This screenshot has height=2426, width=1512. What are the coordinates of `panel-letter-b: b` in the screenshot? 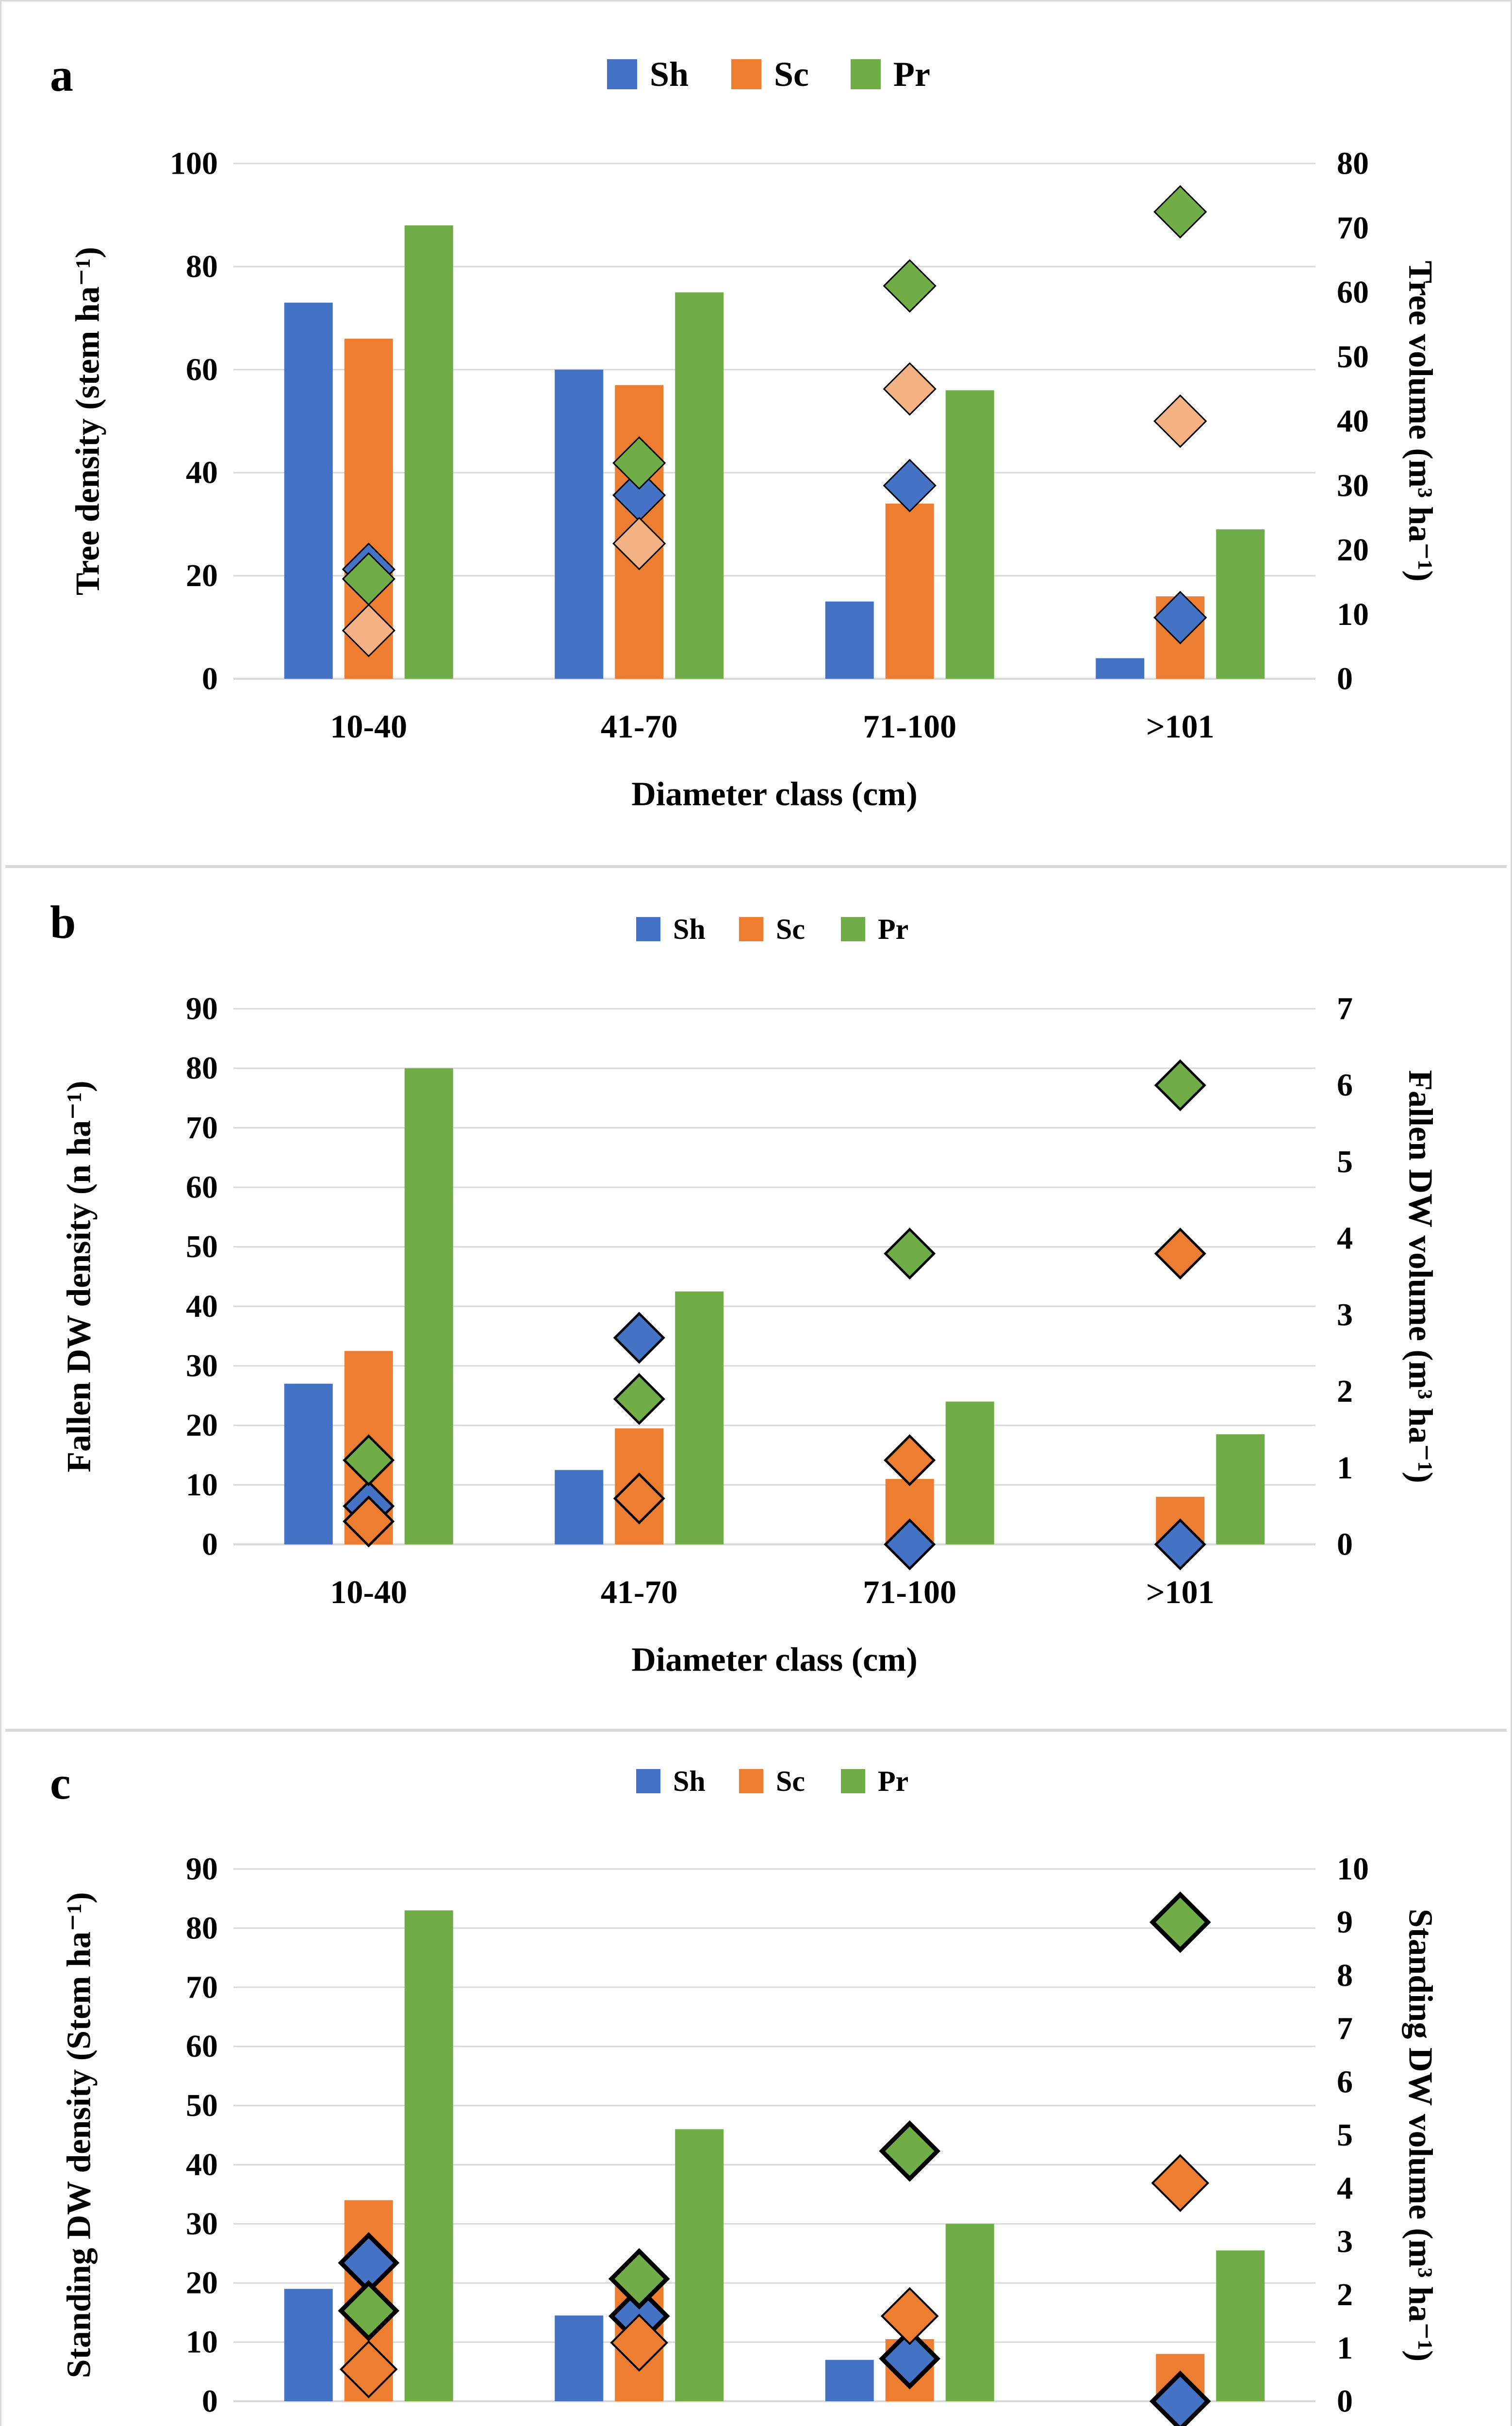 It's located at (63, 922).